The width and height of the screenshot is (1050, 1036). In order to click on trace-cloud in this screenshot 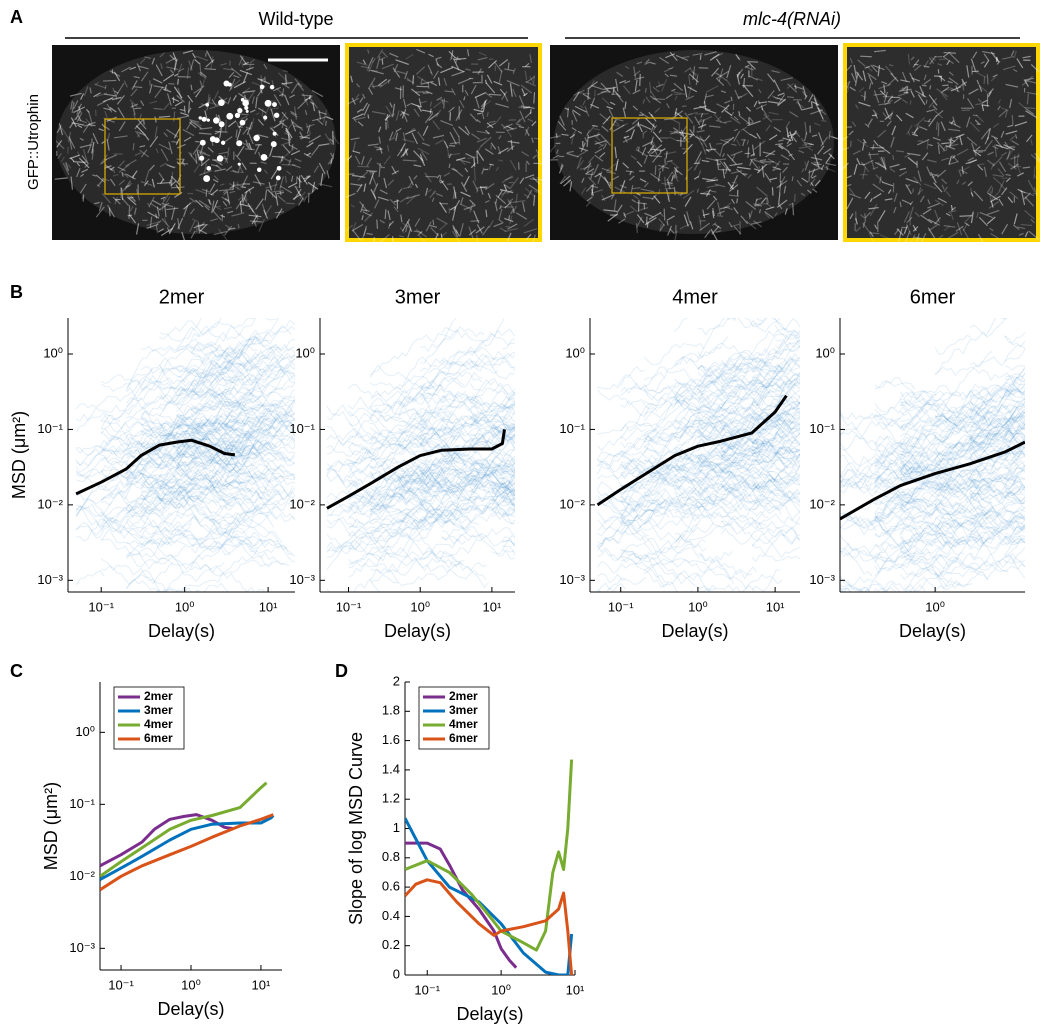, I will do `click(932, 455)`.